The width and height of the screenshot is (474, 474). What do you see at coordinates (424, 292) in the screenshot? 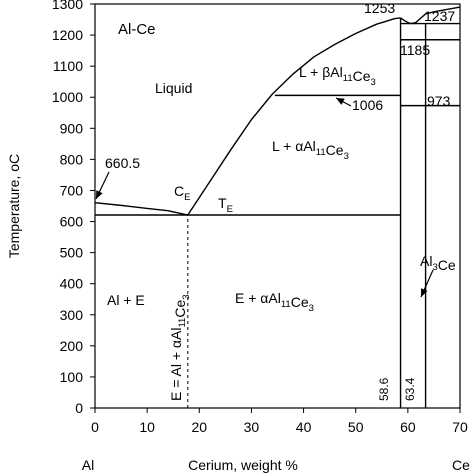
I see `arrow-al3ce-head` at bounding box center [424, 292].